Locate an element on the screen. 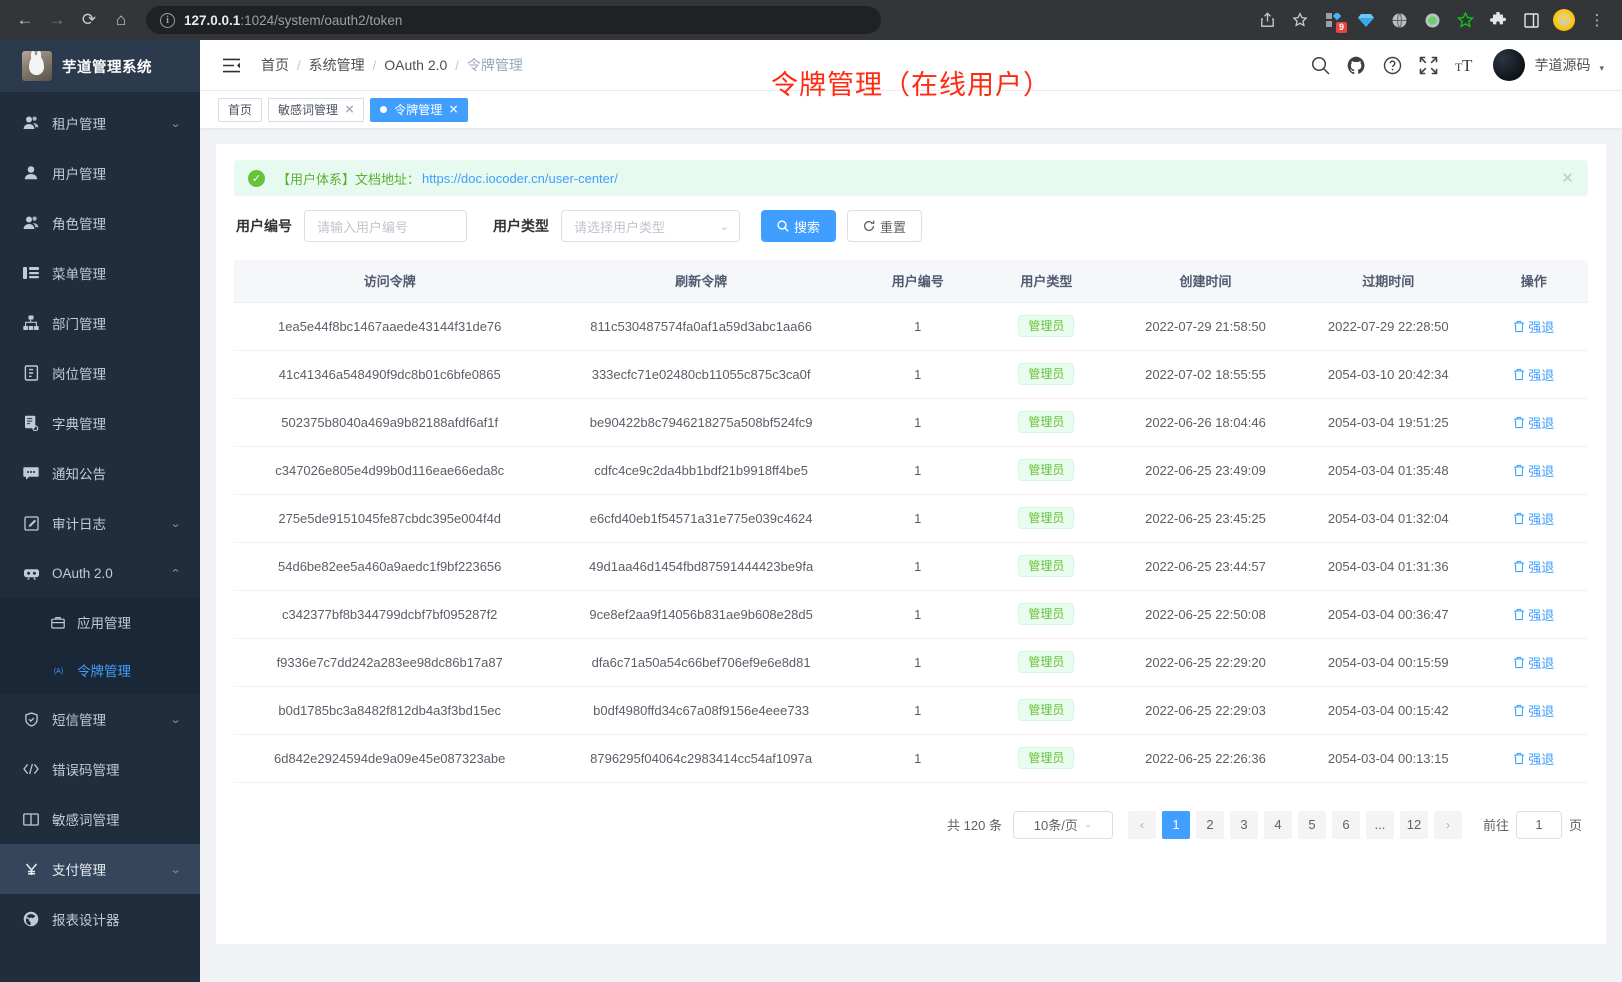 The image size is (1622, 982). github-icon is located at coordinates (1356, 65).